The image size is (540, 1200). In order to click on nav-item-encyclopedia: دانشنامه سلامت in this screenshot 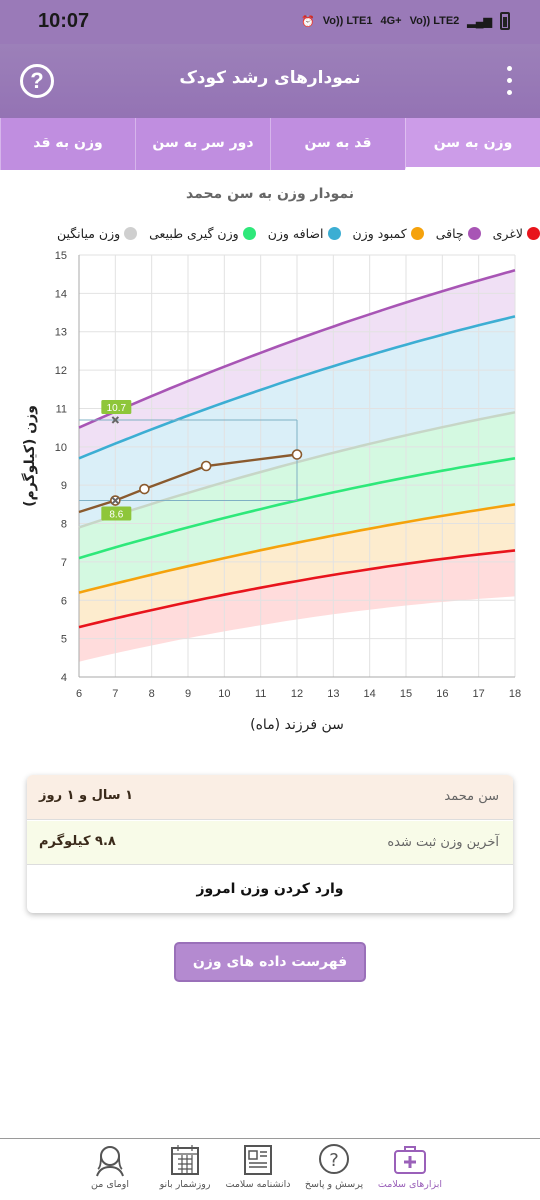, I will do `click(258, 1166)`.